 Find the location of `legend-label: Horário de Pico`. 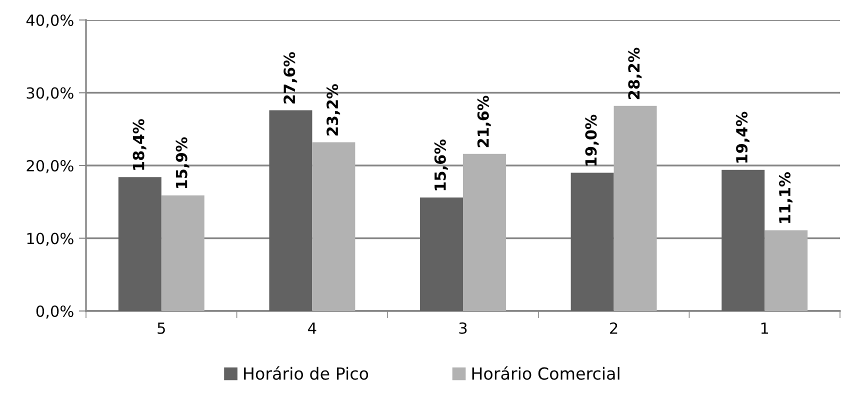

legend-label: Horário de Pico is located at coordinates (306, 373).